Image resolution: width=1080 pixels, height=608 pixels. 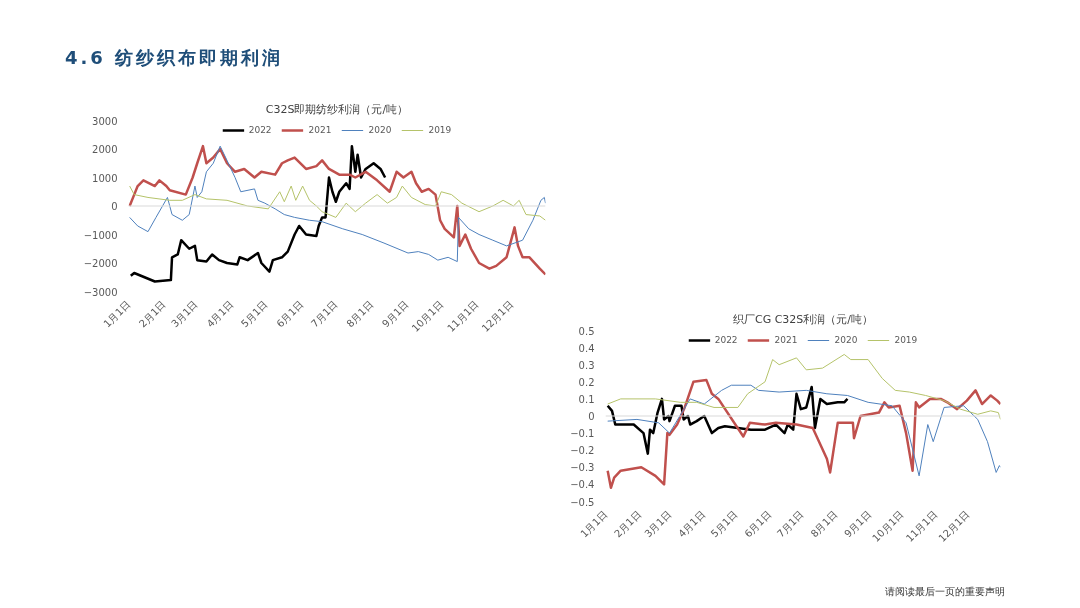 I want to click on y-tick-label: −2000, so click(x=100, y=263).